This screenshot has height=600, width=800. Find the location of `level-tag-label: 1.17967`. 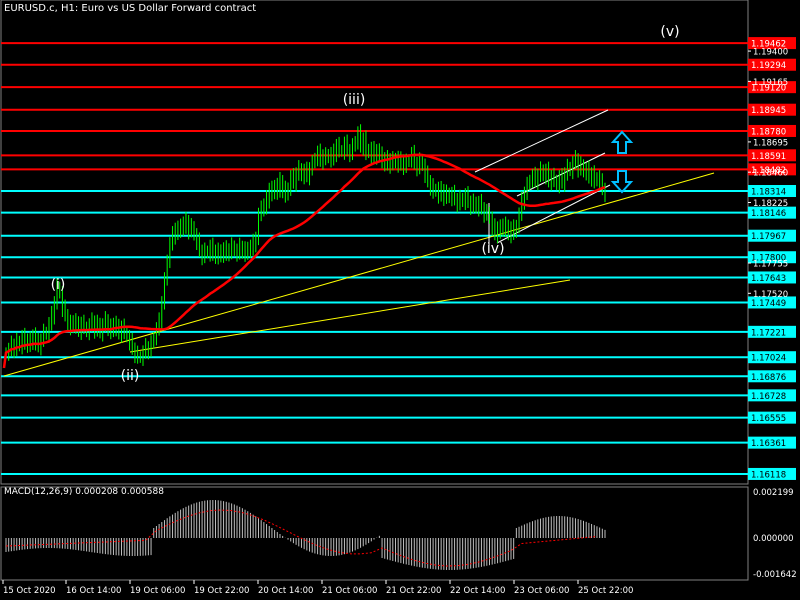

level-tag-label: 1.17967 is located at coordinates (768, 237).